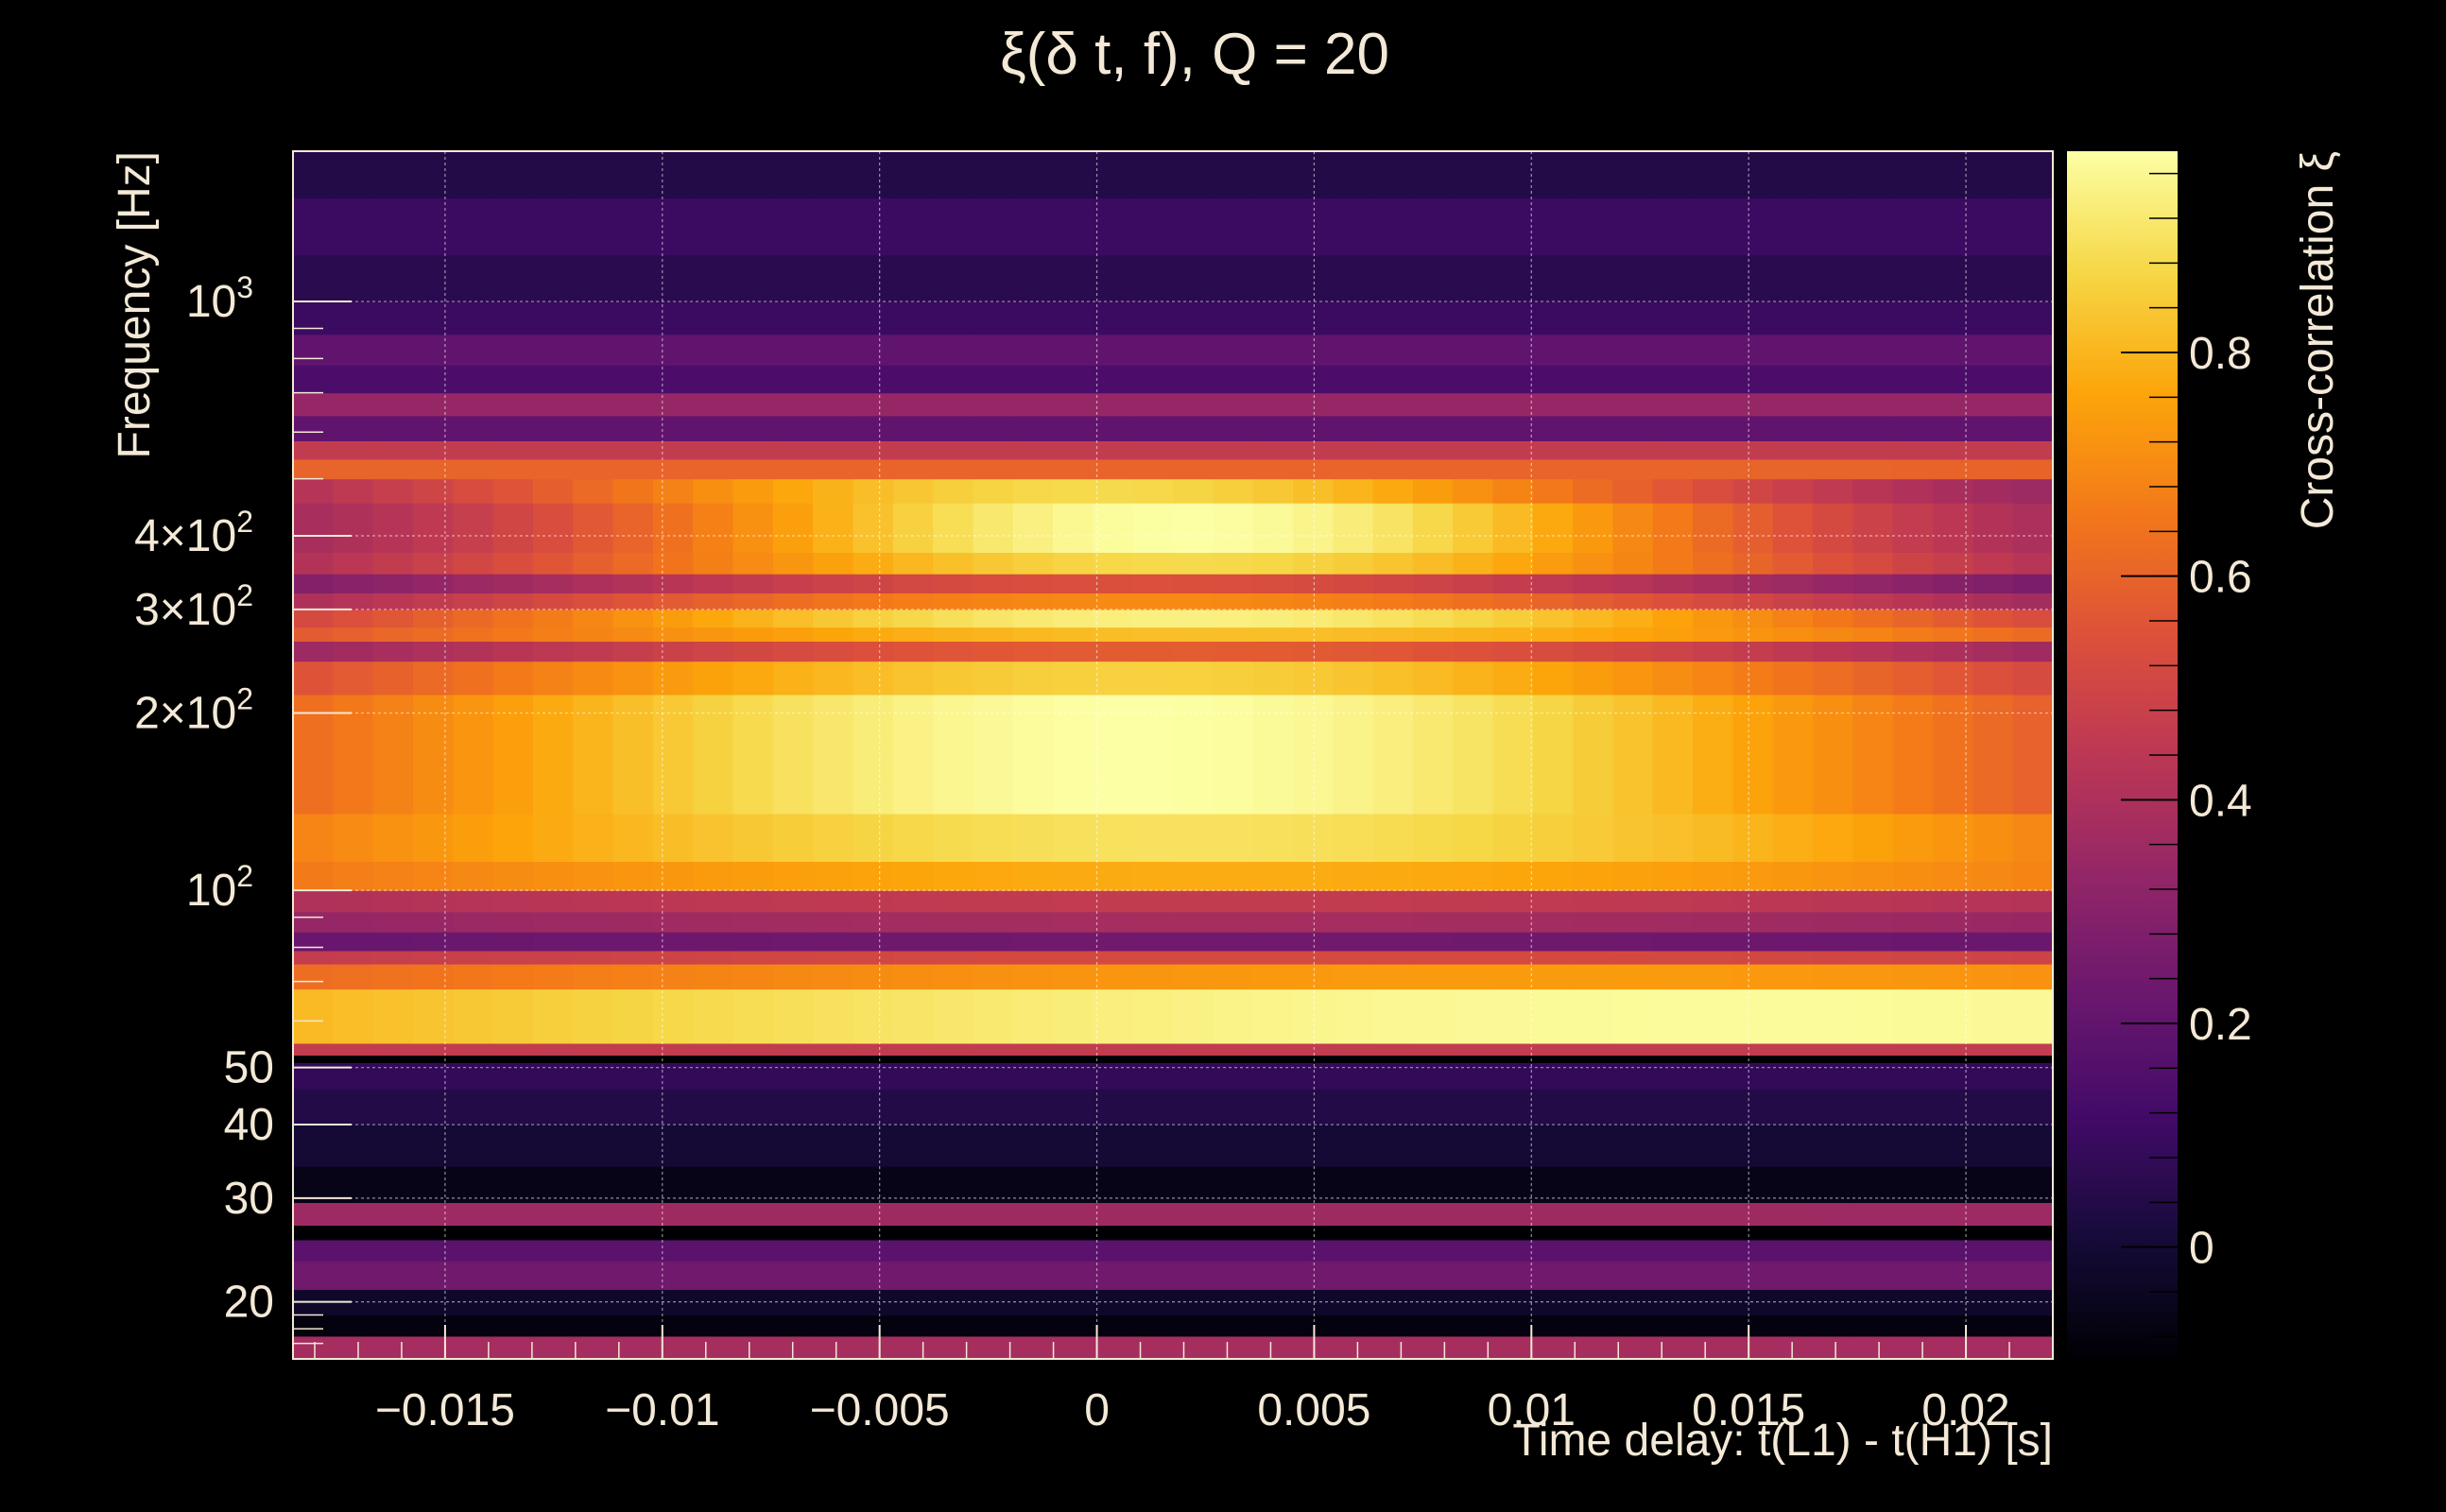 This screenshot has height=1512, width=2446. Describe the element at coordinates (2220, 578) in the screenshot. I see `colorbar-tick-label: 0.6` at that location.